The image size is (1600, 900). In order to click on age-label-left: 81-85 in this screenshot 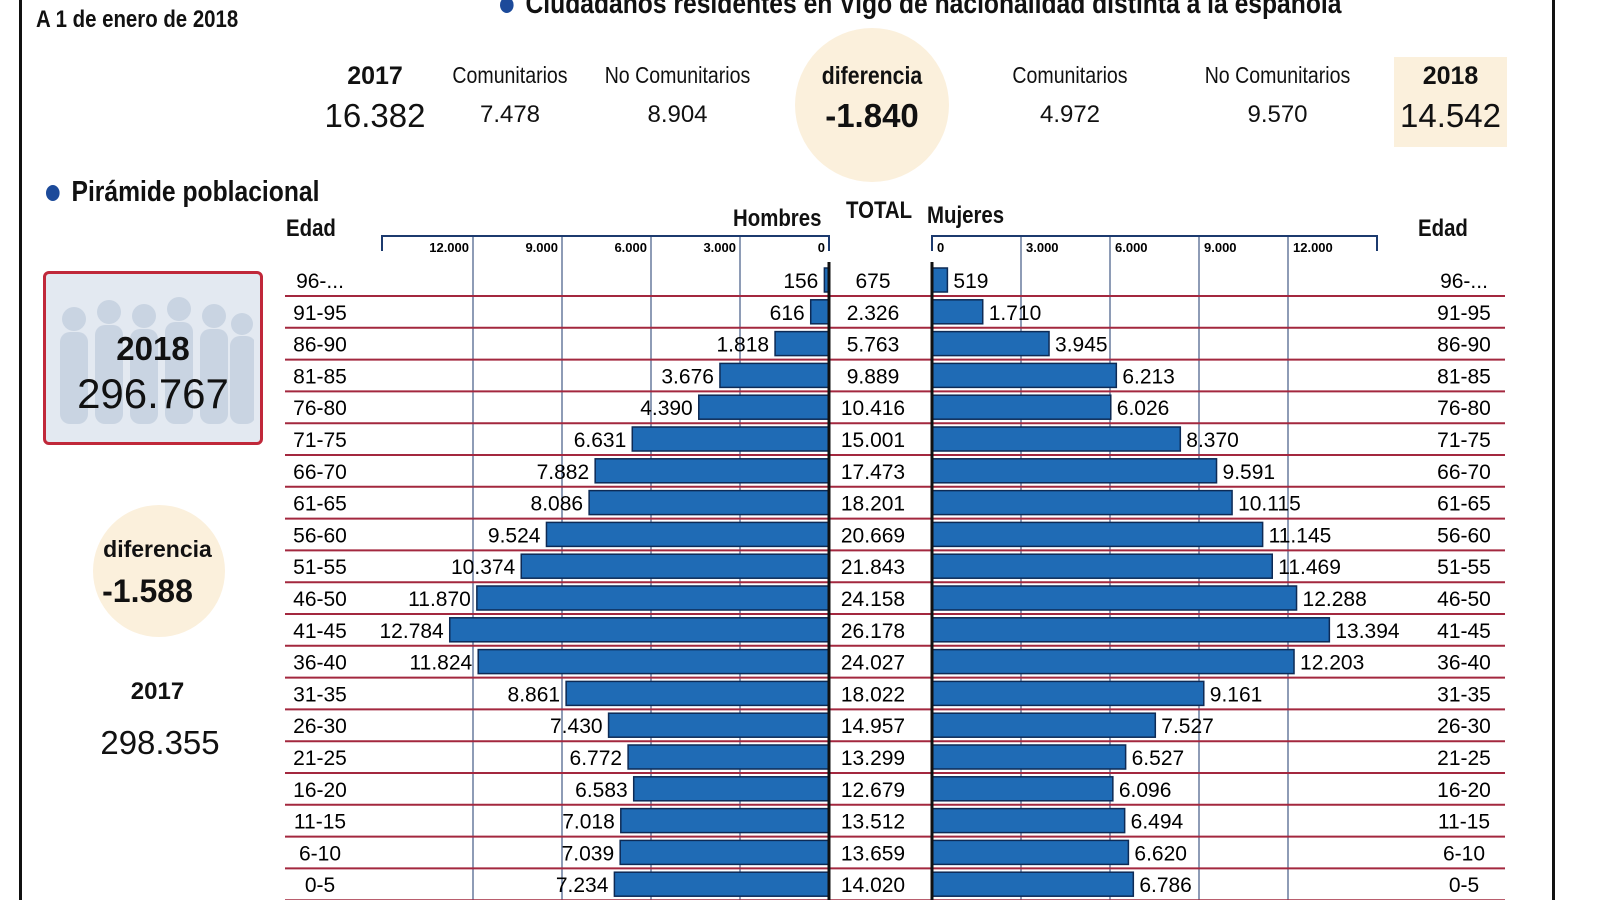, I will do `click(320, 376)`.